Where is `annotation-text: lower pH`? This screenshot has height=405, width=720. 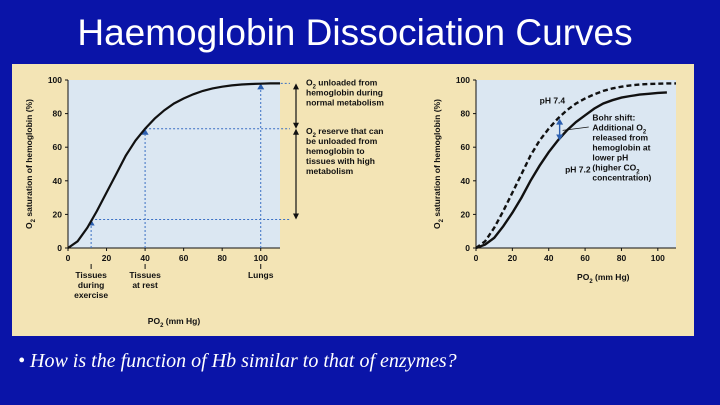 annotation-text: lower pH is located at coordinates (610, 157).